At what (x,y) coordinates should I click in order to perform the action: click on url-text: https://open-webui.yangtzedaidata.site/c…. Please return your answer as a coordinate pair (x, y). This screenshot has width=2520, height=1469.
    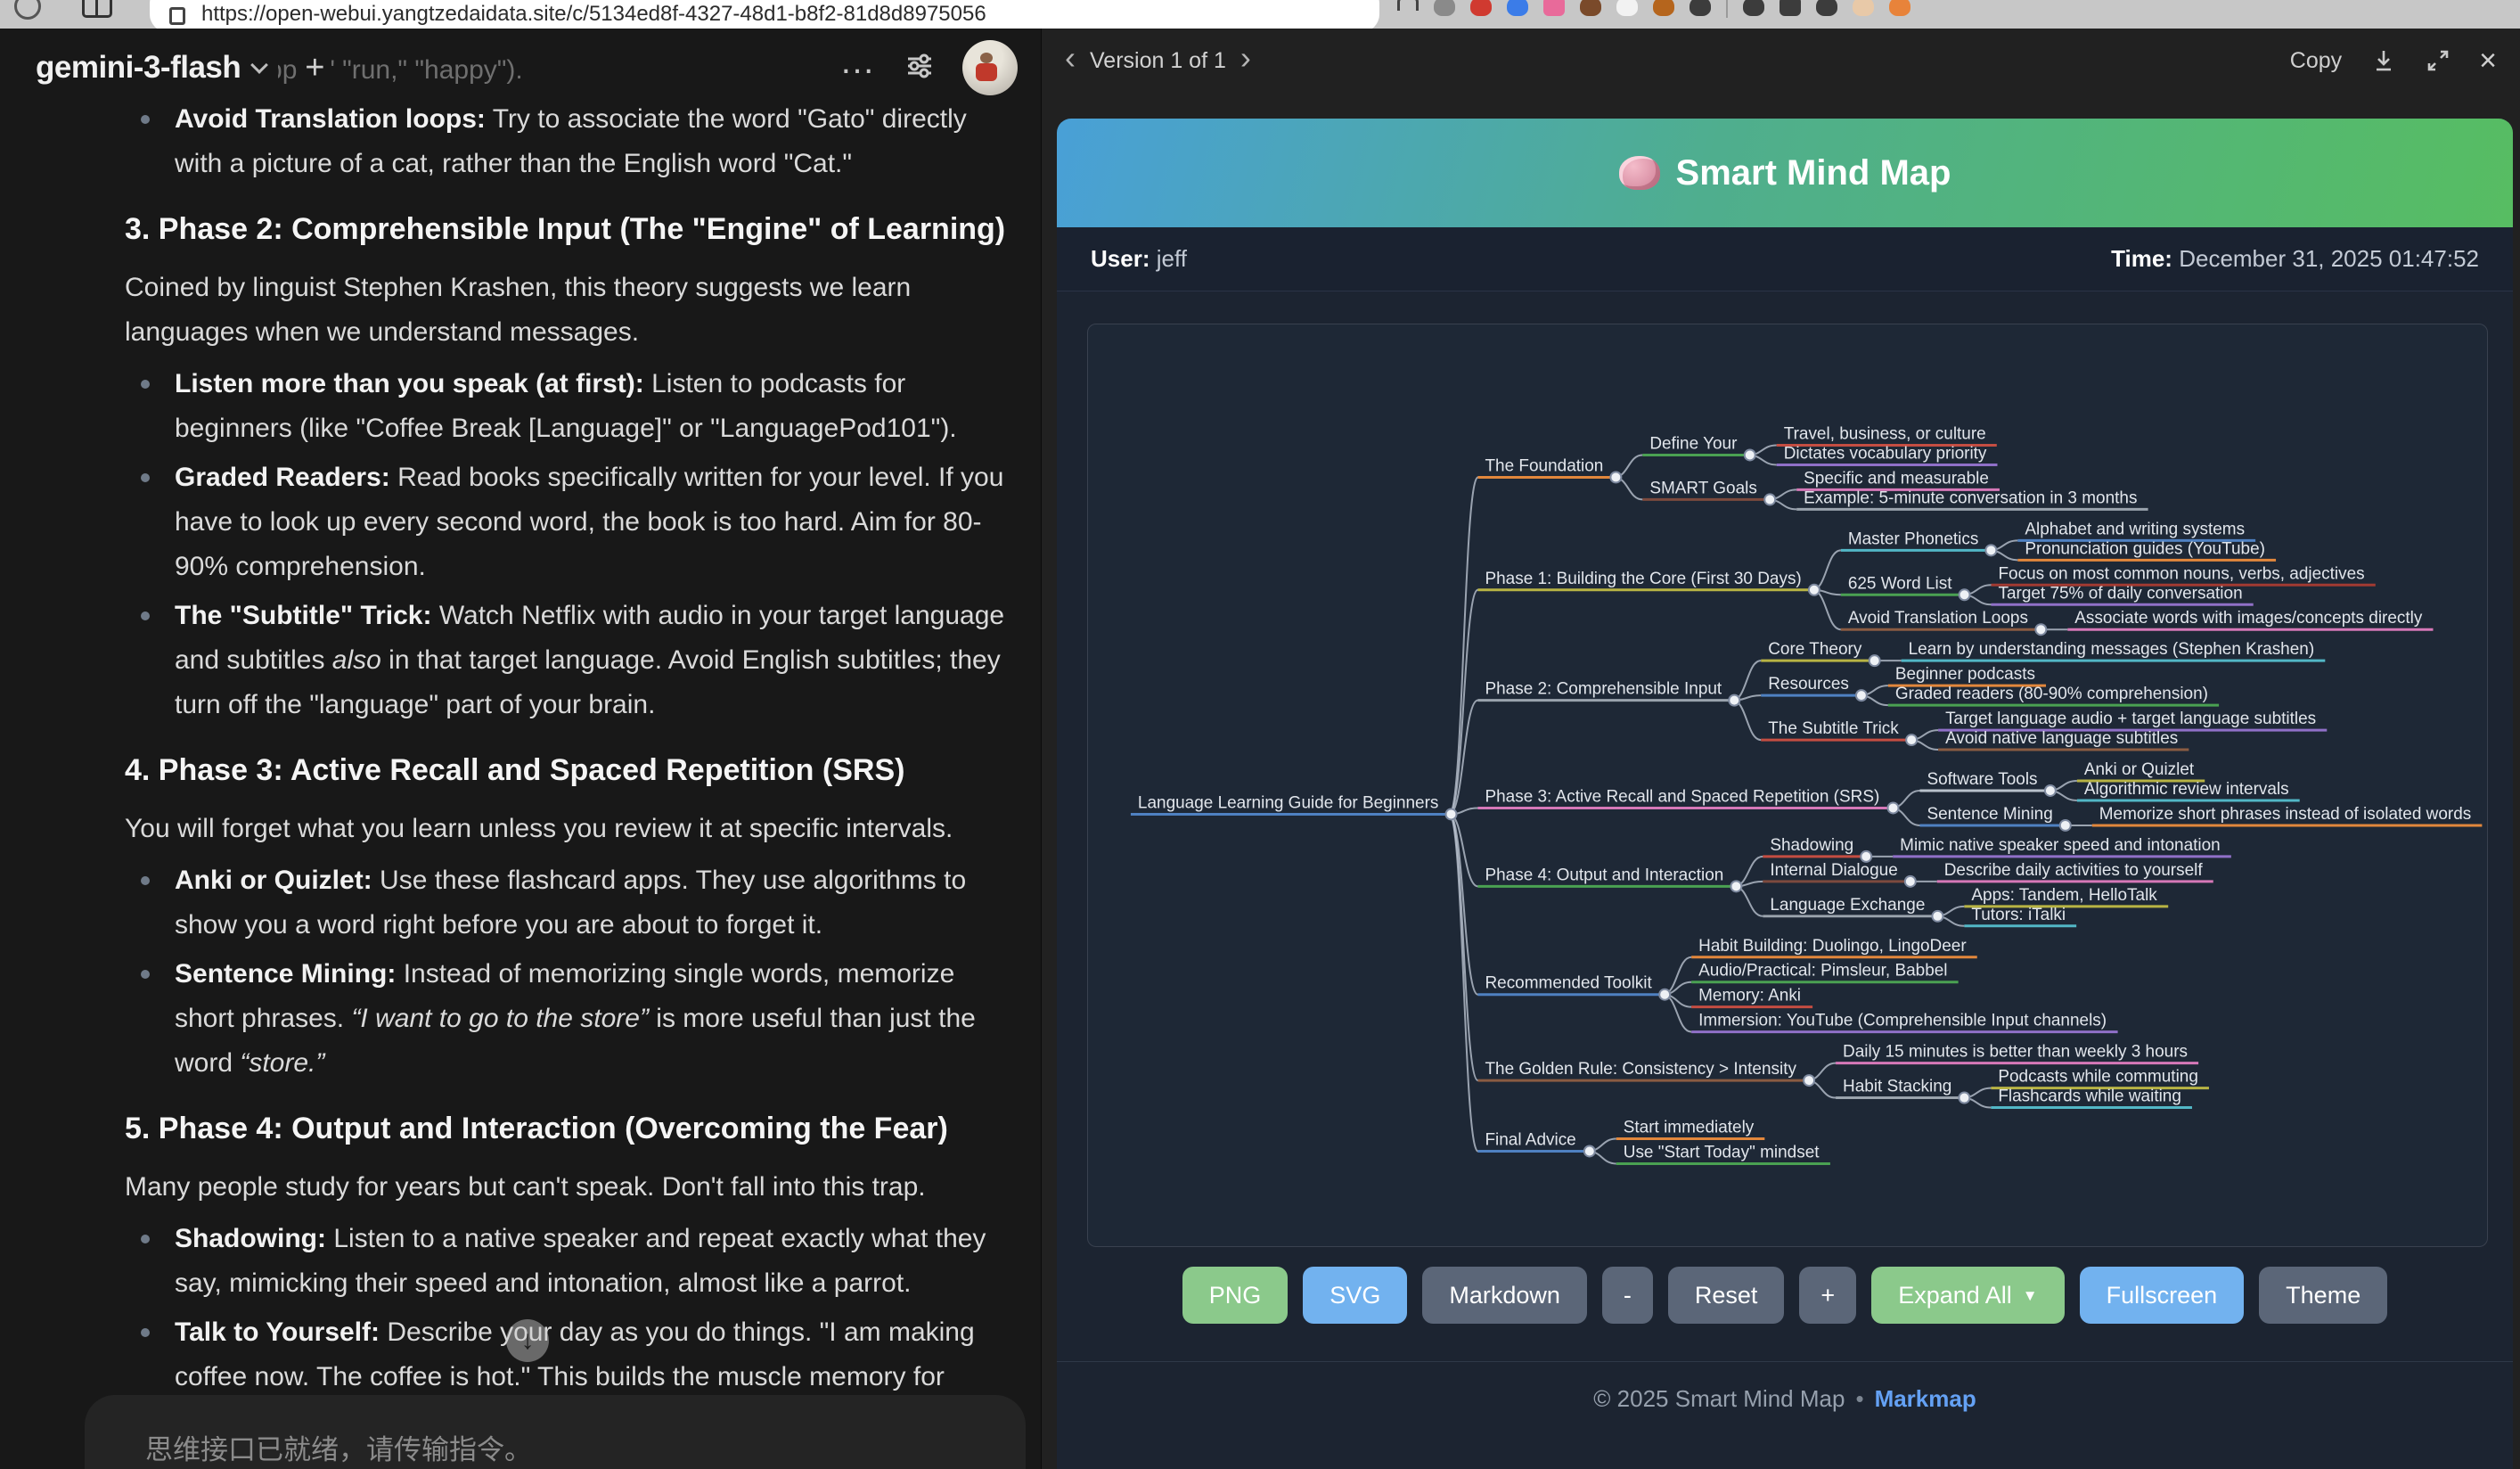
    Looking at the image, I should click on (593, 14).